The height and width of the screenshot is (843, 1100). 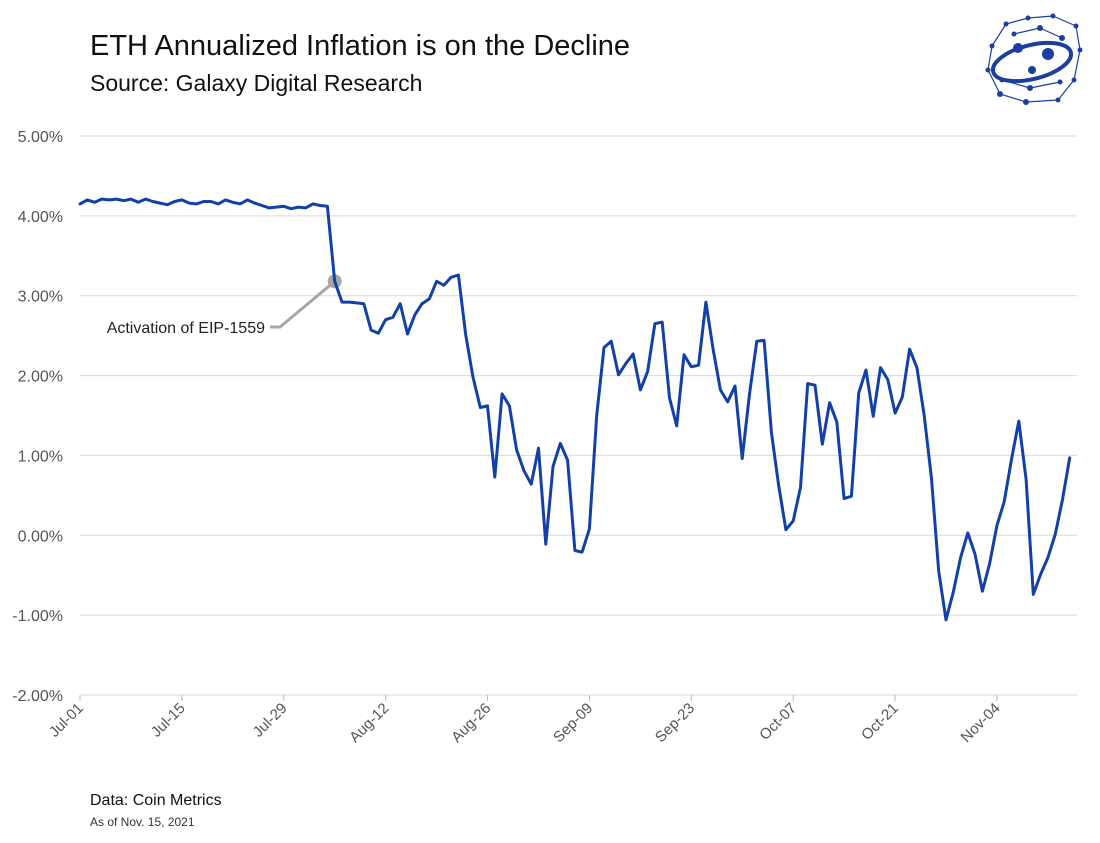 What do you see at coordinates (40, 536) in the screenshot?
I see `y-tick-label: 0.00%` at bounding box center [40, 536].